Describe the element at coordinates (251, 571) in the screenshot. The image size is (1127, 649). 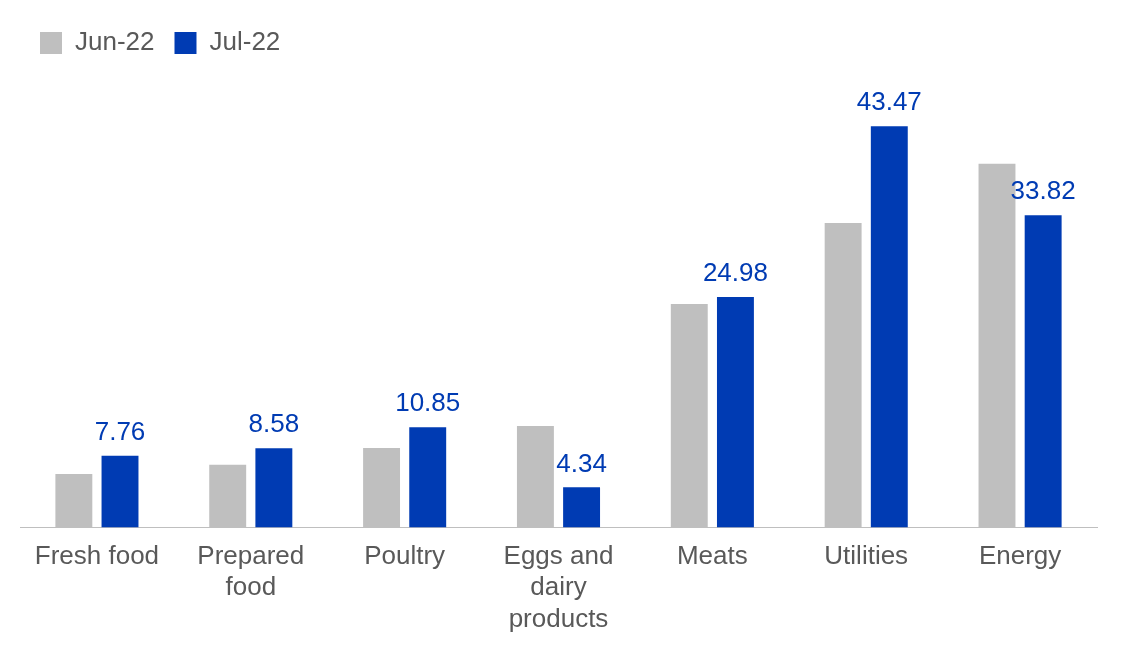
I see `x-tick-label: Prepared food` at that location.